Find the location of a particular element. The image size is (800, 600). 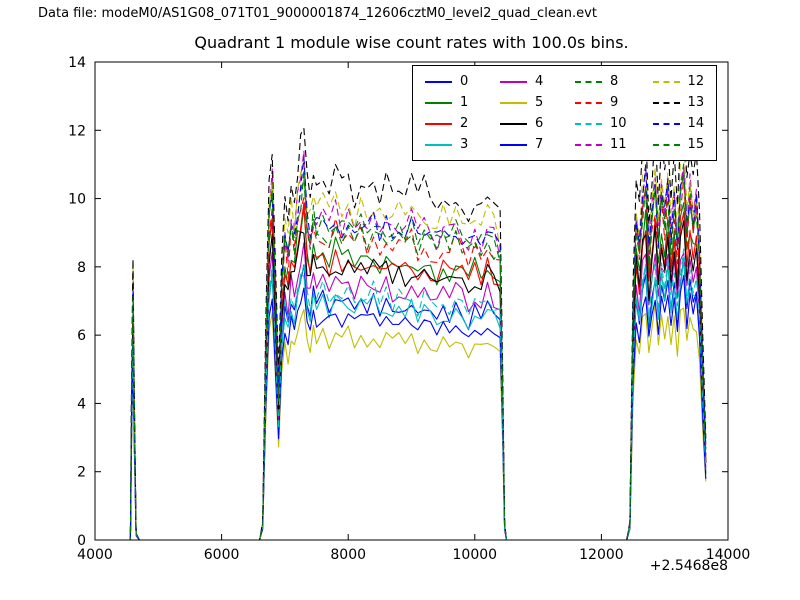

legend-item-6: 6 is located at coordinates (524, 123).